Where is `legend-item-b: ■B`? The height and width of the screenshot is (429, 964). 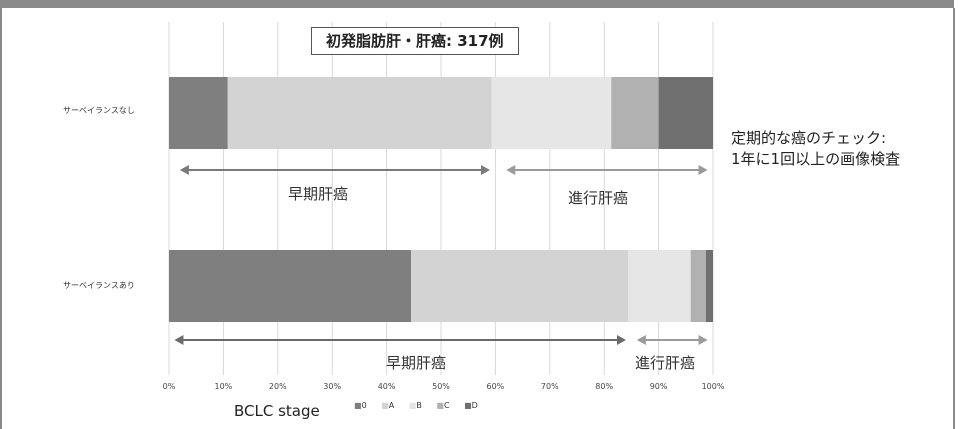
legend-item-b: ■B is located at coordinates (415, 405).